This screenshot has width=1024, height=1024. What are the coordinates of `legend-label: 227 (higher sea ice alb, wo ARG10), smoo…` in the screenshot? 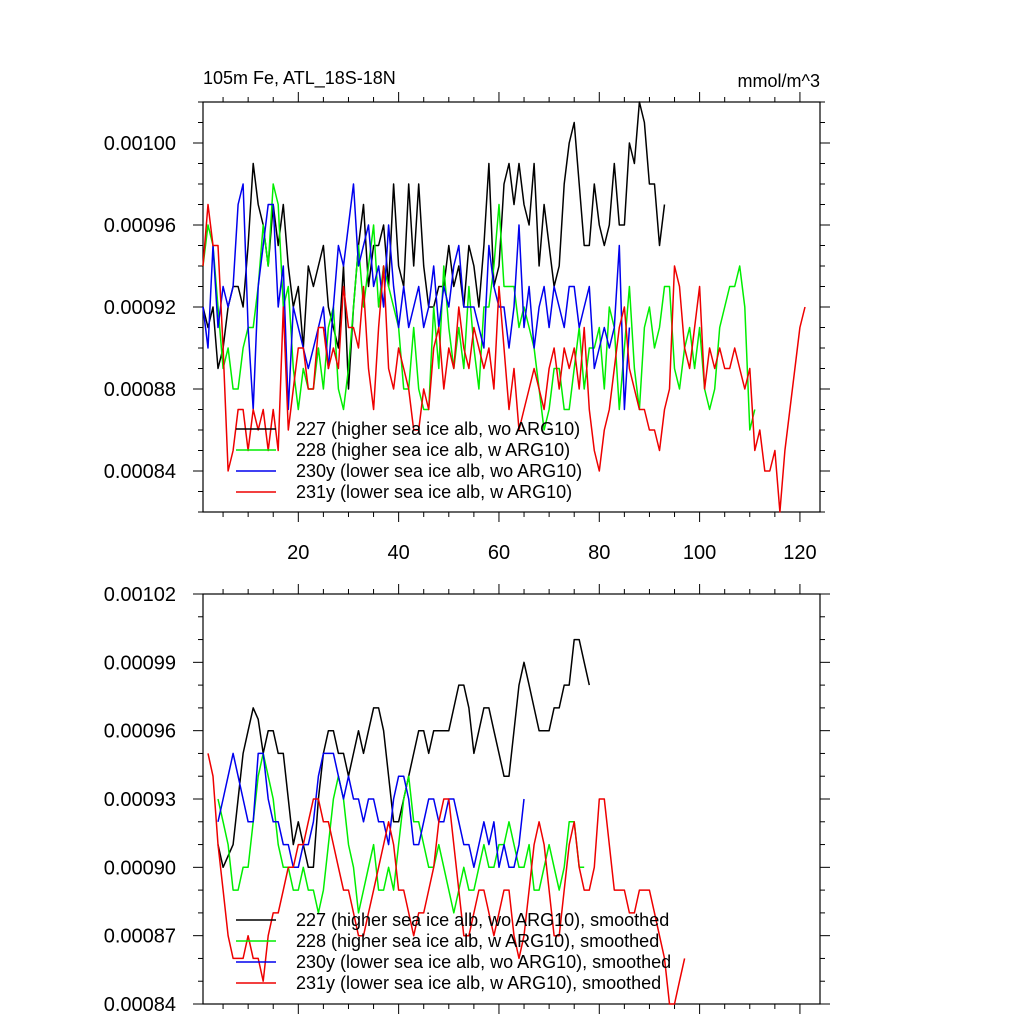 It's located at (482, 920).